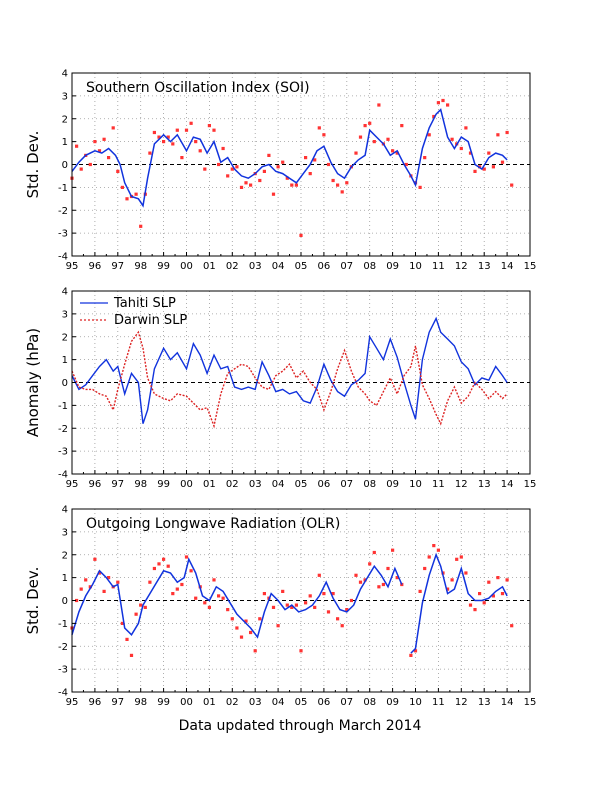  What do you see at coordinates (117, 702) in the screenshot?
I see `x-tick-label: 97` at bounding box center [117, 702].